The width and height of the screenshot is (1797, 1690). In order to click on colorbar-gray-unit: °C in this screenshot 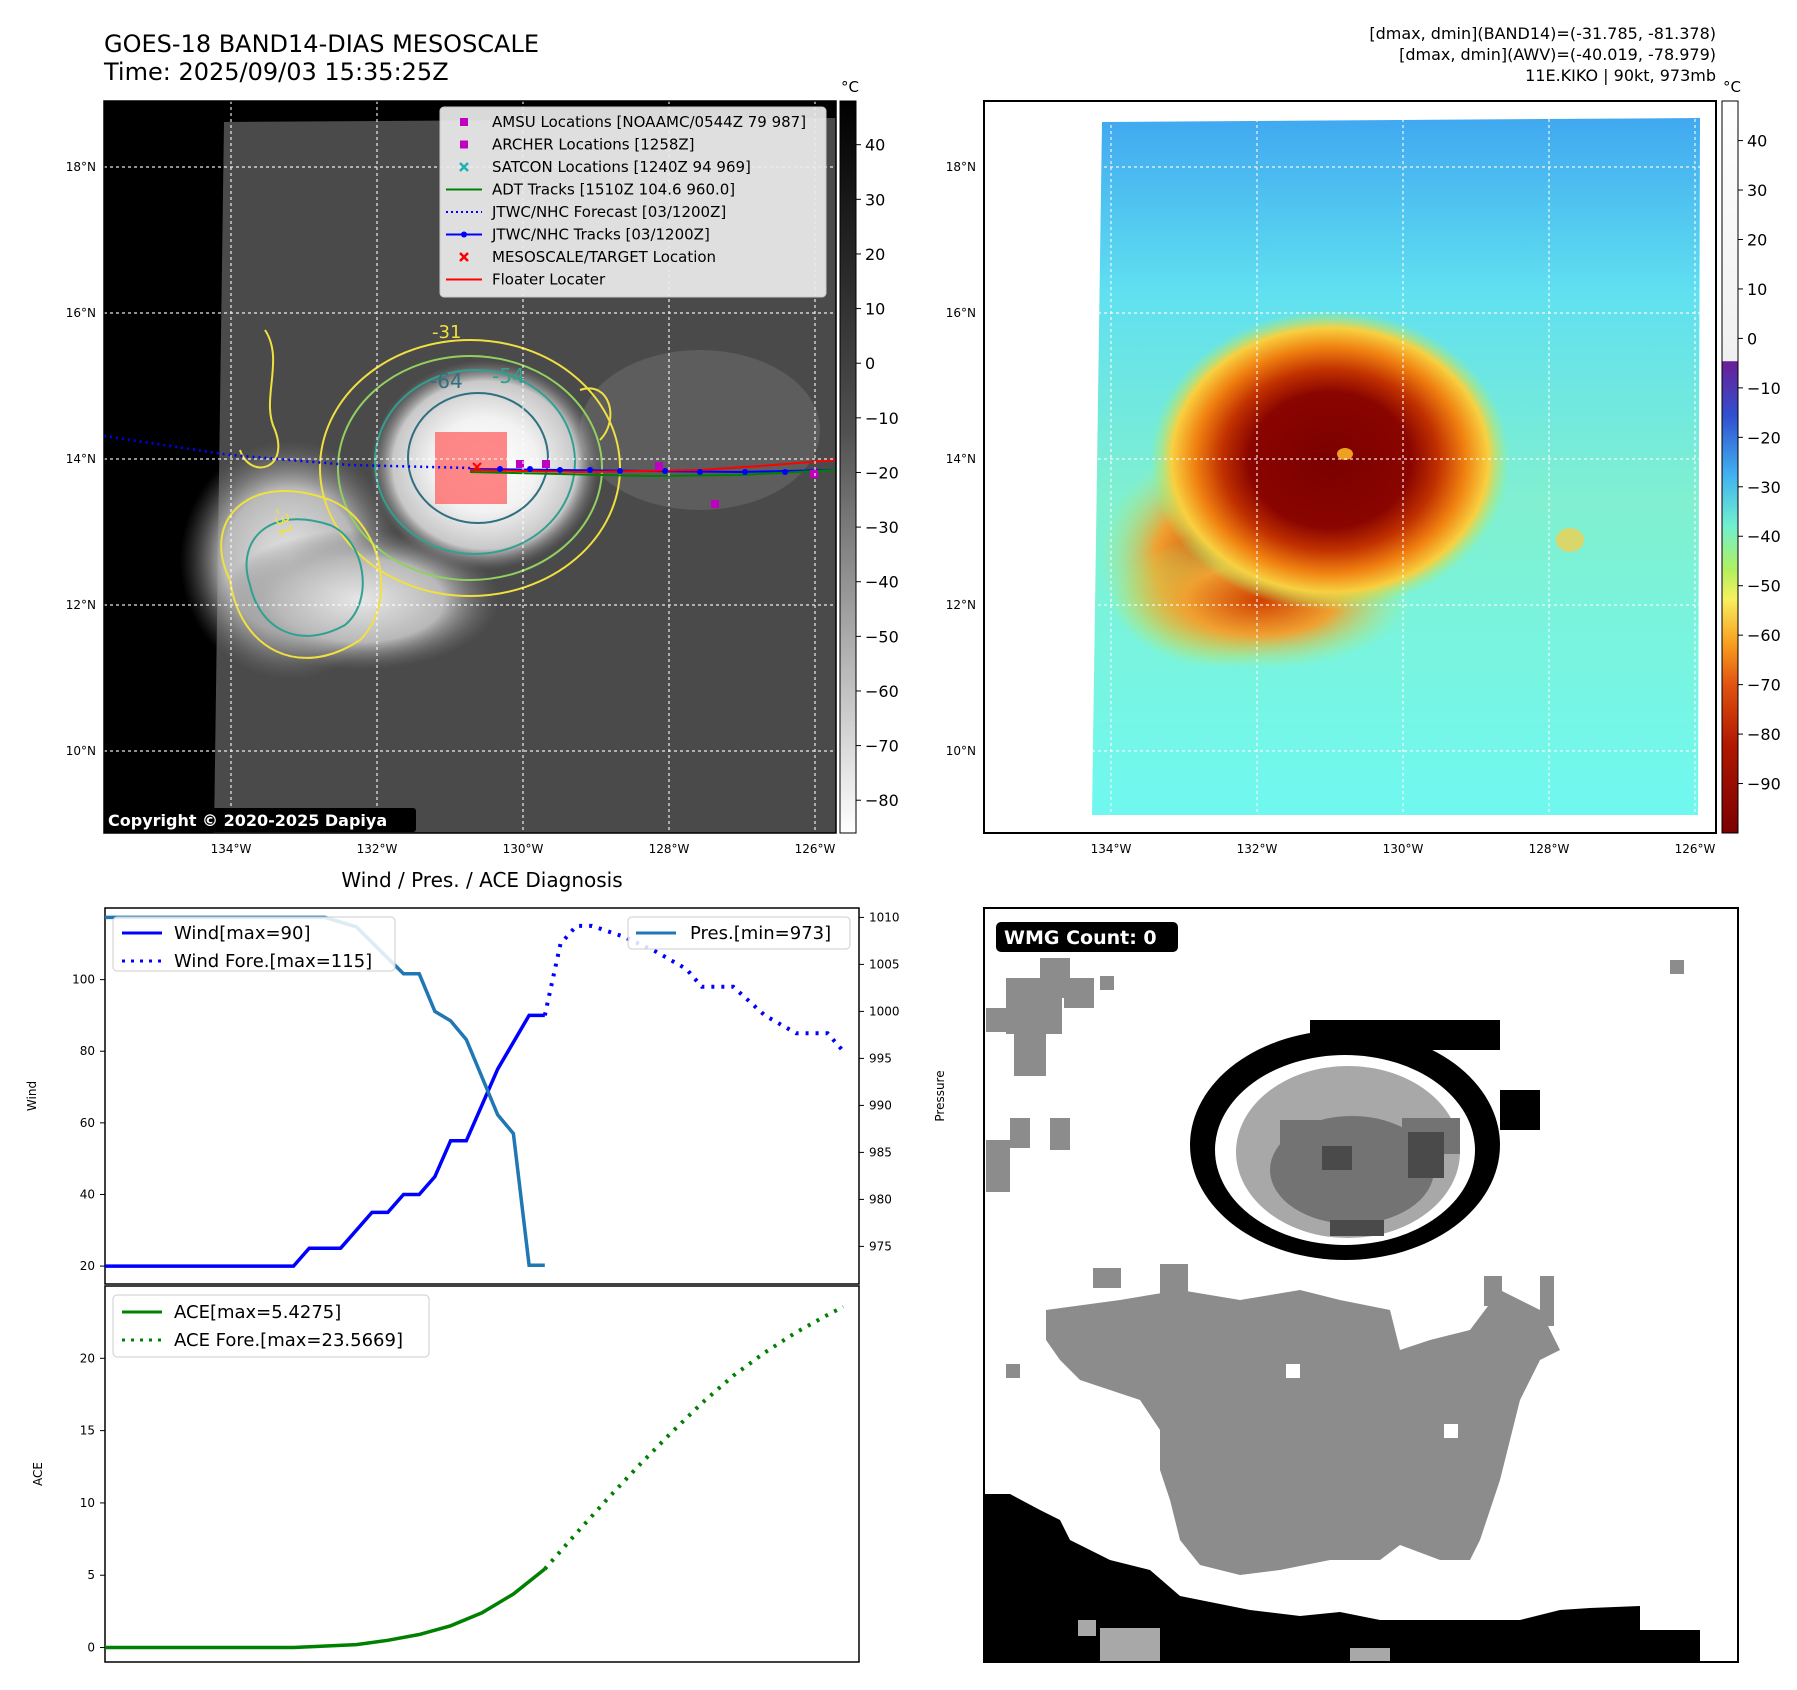, I will do `click(850, 87)`.